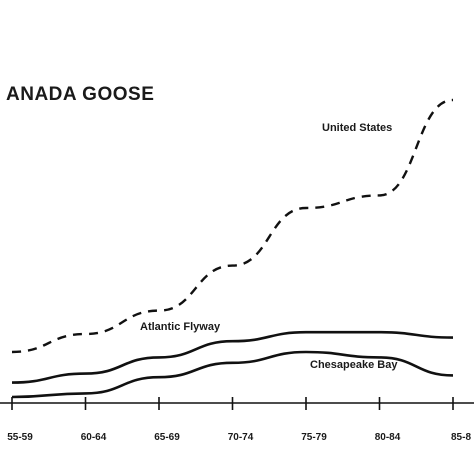  What do you see at coordinates (80, 94) in the screenshot?
I see `chart-title: ANADA GOOSE` at bounding box center [80, 94].